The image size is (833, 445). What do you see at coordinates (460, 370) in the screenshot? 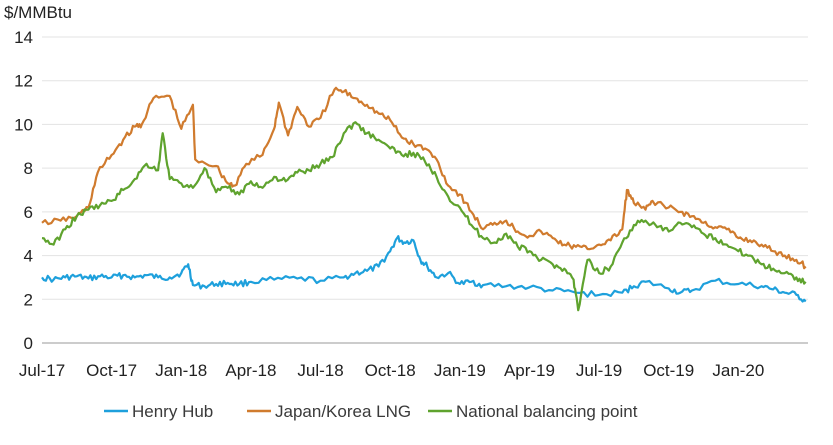
I see `x-tick-label: Jan-19` at bounding box center [460, 370].